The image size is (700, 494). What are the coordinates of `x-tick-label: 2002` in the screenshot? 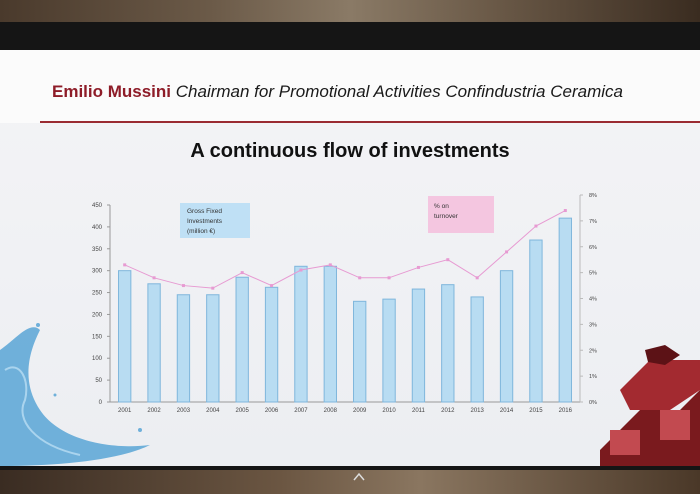 It's located at (154, 411).